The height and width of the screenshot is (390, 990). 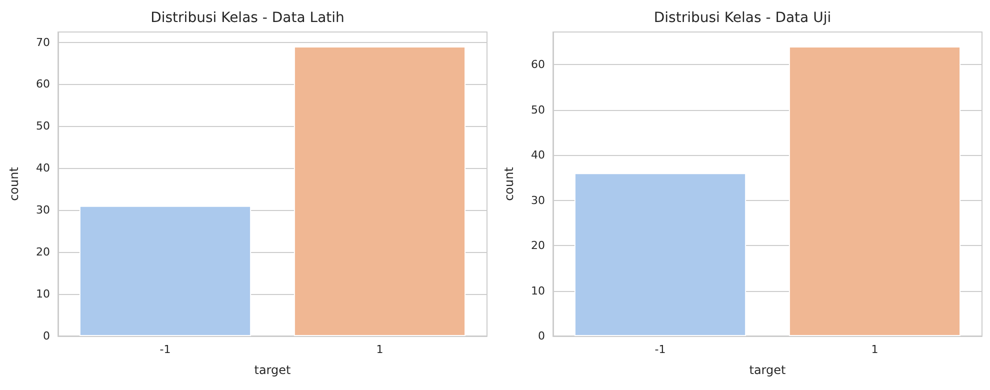 What do you see at coordinates (43, 42) in the screenshot?
I see `y-tick-label: 70` at bounding box center [43, 42].